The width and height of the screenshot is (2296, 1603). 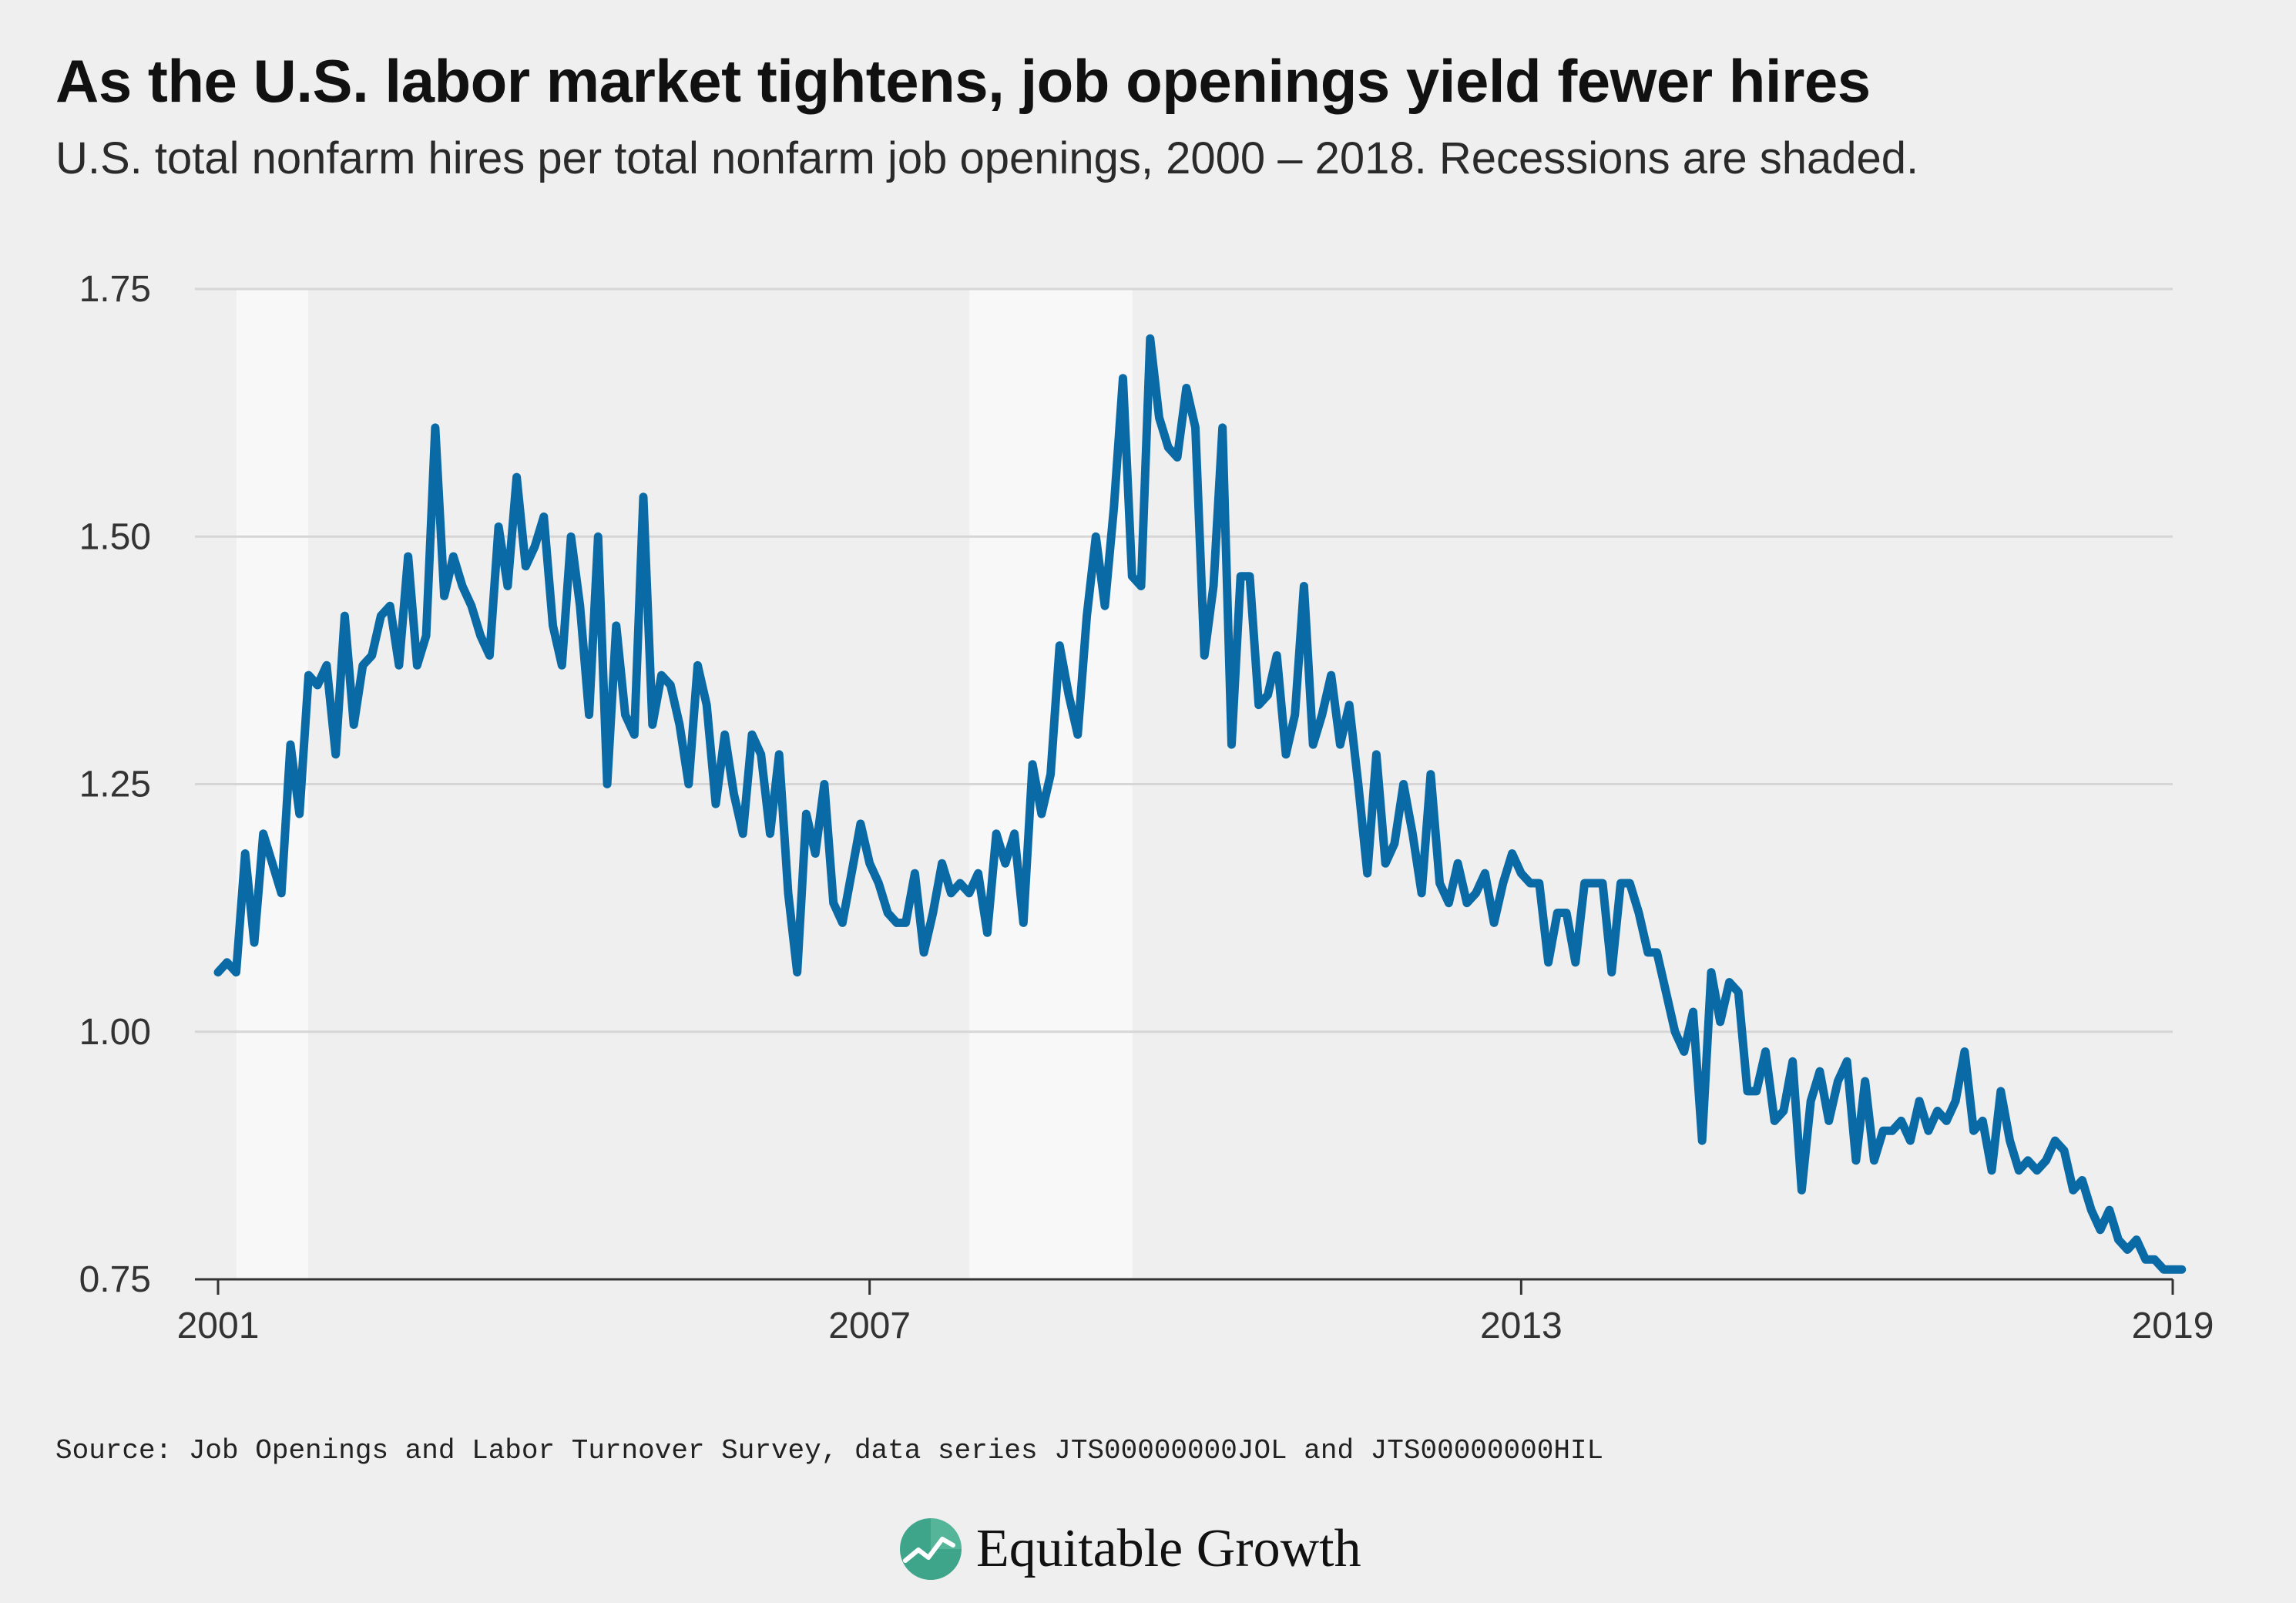 What do you see at coordinates (931, 1549) in the screenshot?
I see `equitable-growth-logo-icon` at bounding box center [931, 1549].